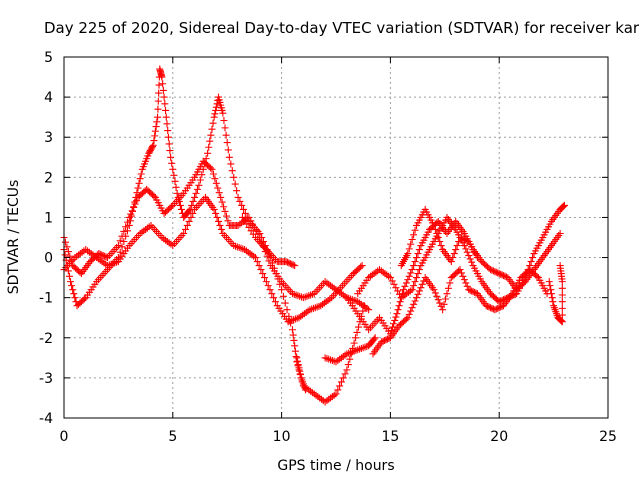 This screenshot has height=480, width=640. Describe the element at coordinates (555, 294) in the screenshot. I see `satellite-track-k` at that location.